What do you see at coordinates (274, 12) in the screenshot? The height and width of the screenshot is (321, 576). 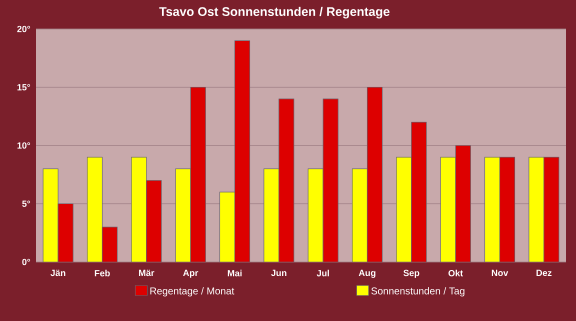 I see `chart-title: Tsavo Ost Sonnenstunden / Regentage` at bounding box center [274, 12].